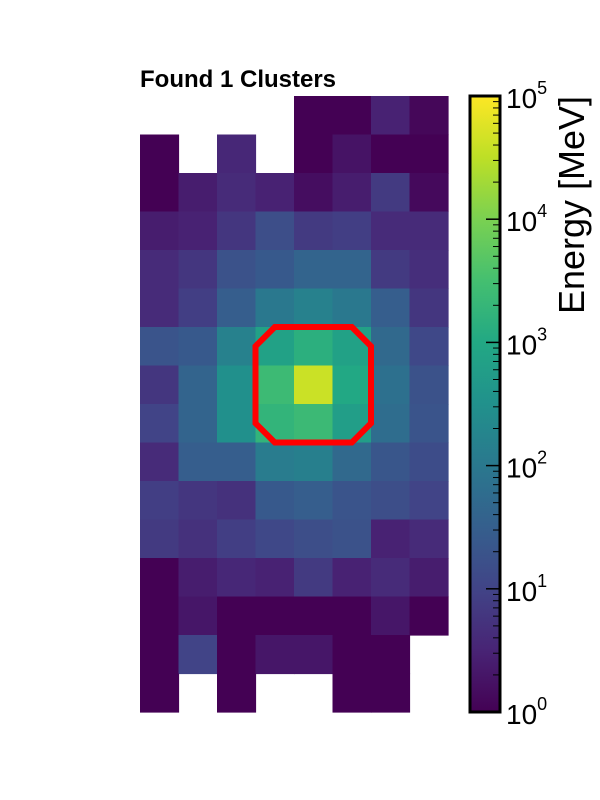 The image size is (600, 800). I want to click on colorbar-tick-label: 10³, so click(526, 342).